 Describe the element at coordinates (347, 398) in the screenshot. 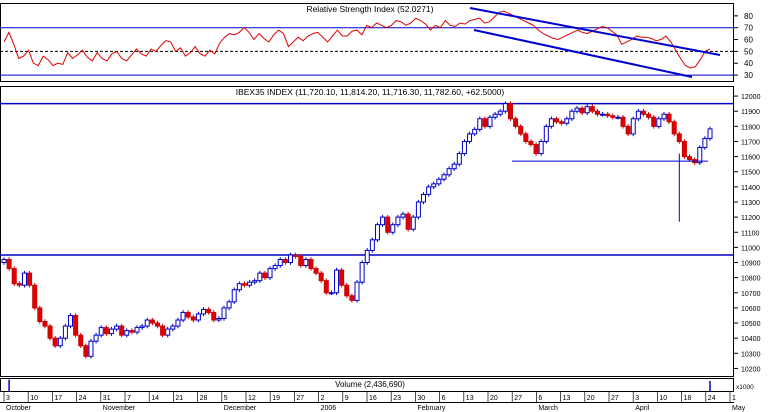

I see `x-day-label: 9` at that location.